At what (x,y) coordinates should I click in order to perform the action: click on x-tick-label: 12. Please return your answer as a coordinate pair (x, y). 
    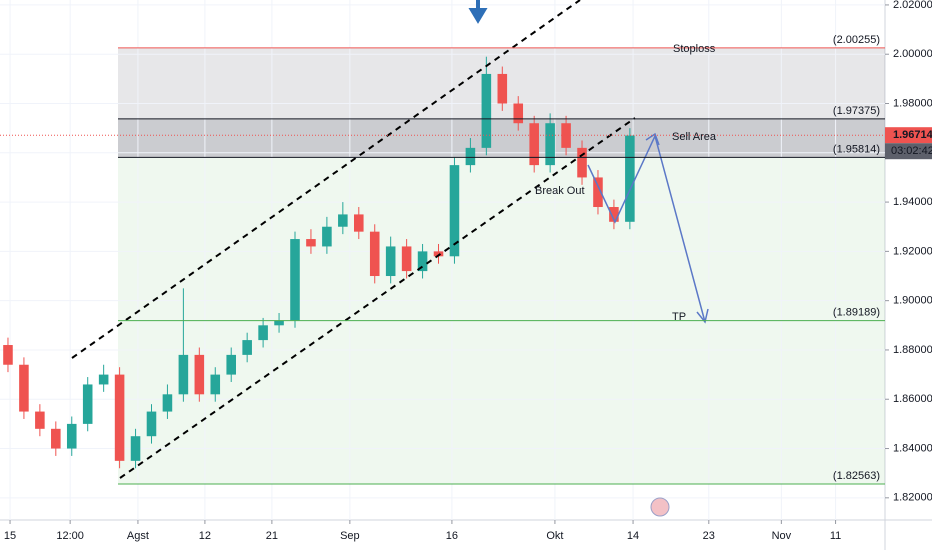
    Looking at the image, I should click on (205, 536).